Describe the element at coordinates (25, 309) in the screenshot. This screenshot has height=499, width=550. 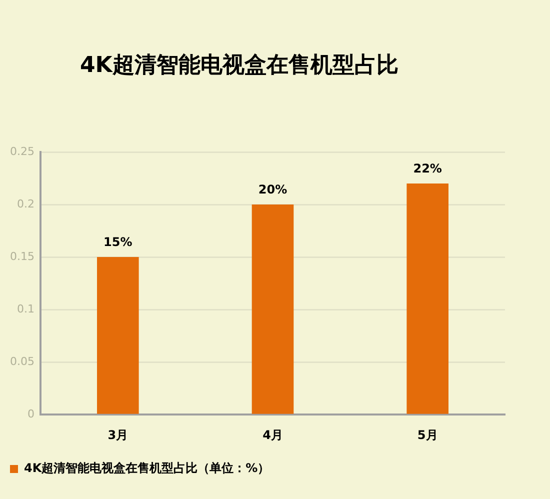
I see `y-tick-label: 0.1` at that location.